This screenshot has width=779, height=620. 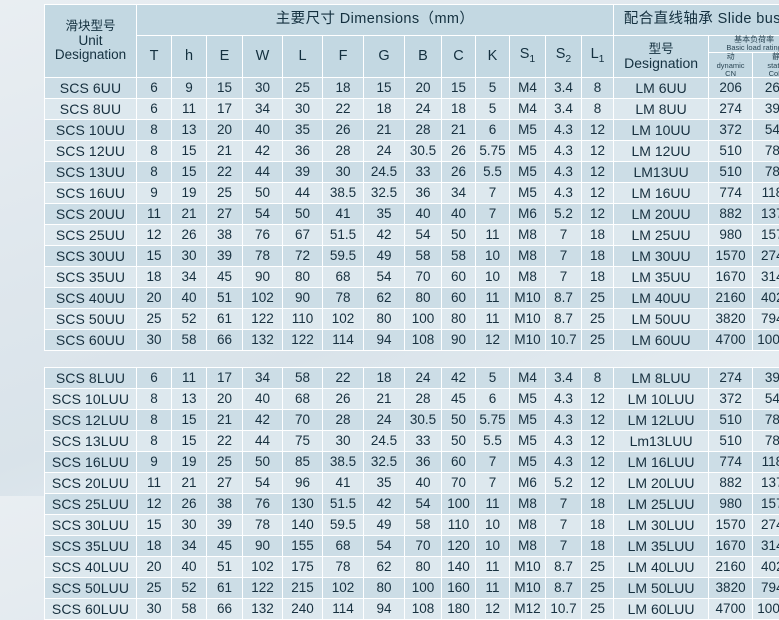 I want to click on cell-T|T: 9, so click(x=154, y=462).